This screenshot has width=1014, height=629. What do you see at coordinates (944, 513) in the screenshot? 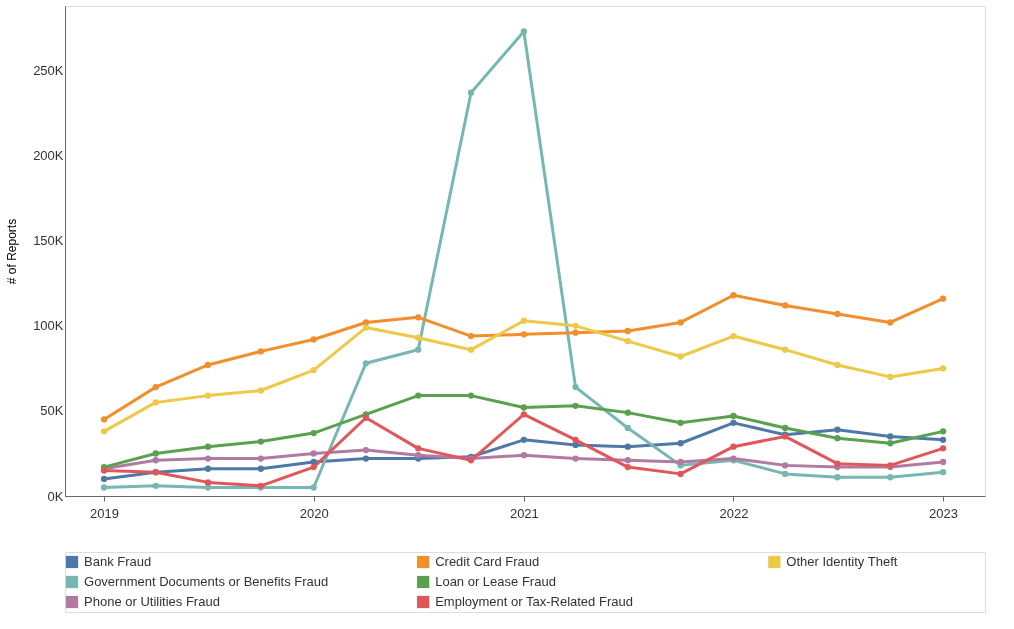
I see `x-tick-label: 2023` at bounding box center [944, 513].